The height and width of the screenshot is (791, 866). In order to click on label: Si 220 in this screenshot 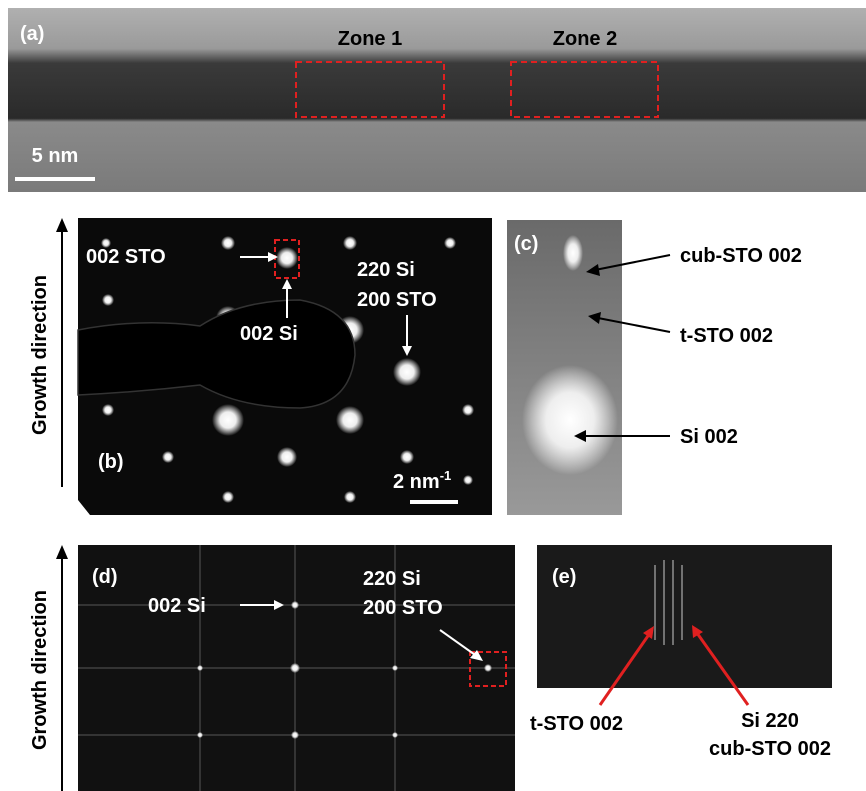, I will do `click(770, 721)`.